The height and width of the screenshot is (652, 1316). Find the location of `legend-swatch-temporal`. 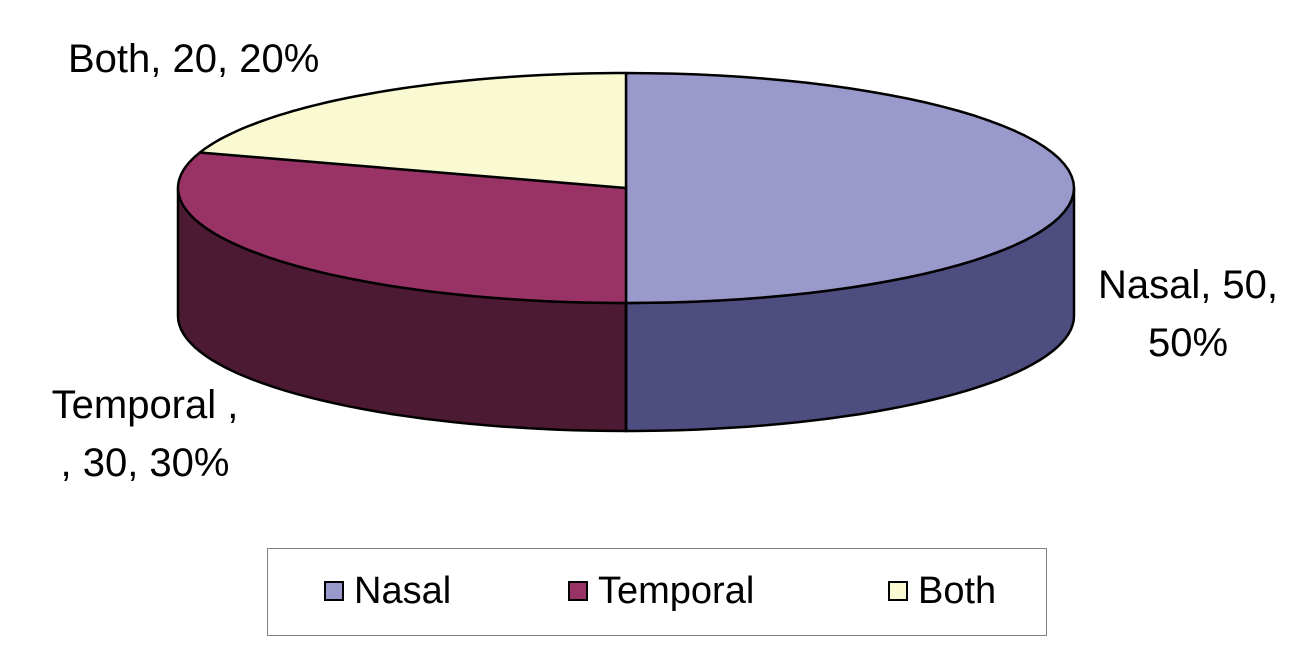

legend-swatch-temporal is located at coordinates (578, 591).